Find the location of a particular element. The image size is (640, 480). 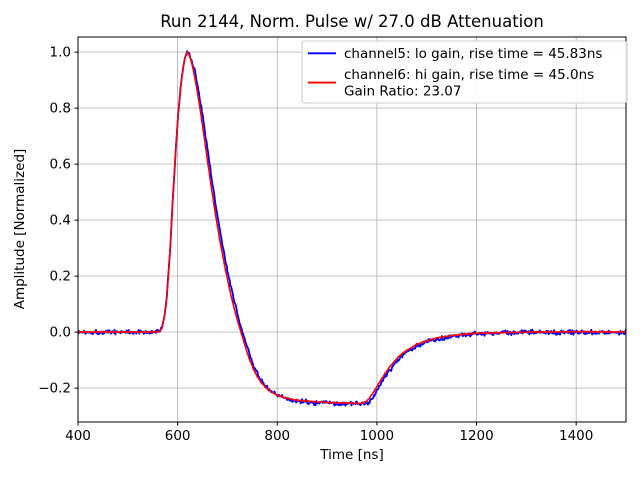

y-tick-label: 0.8 is located at coordinates (60, 109).